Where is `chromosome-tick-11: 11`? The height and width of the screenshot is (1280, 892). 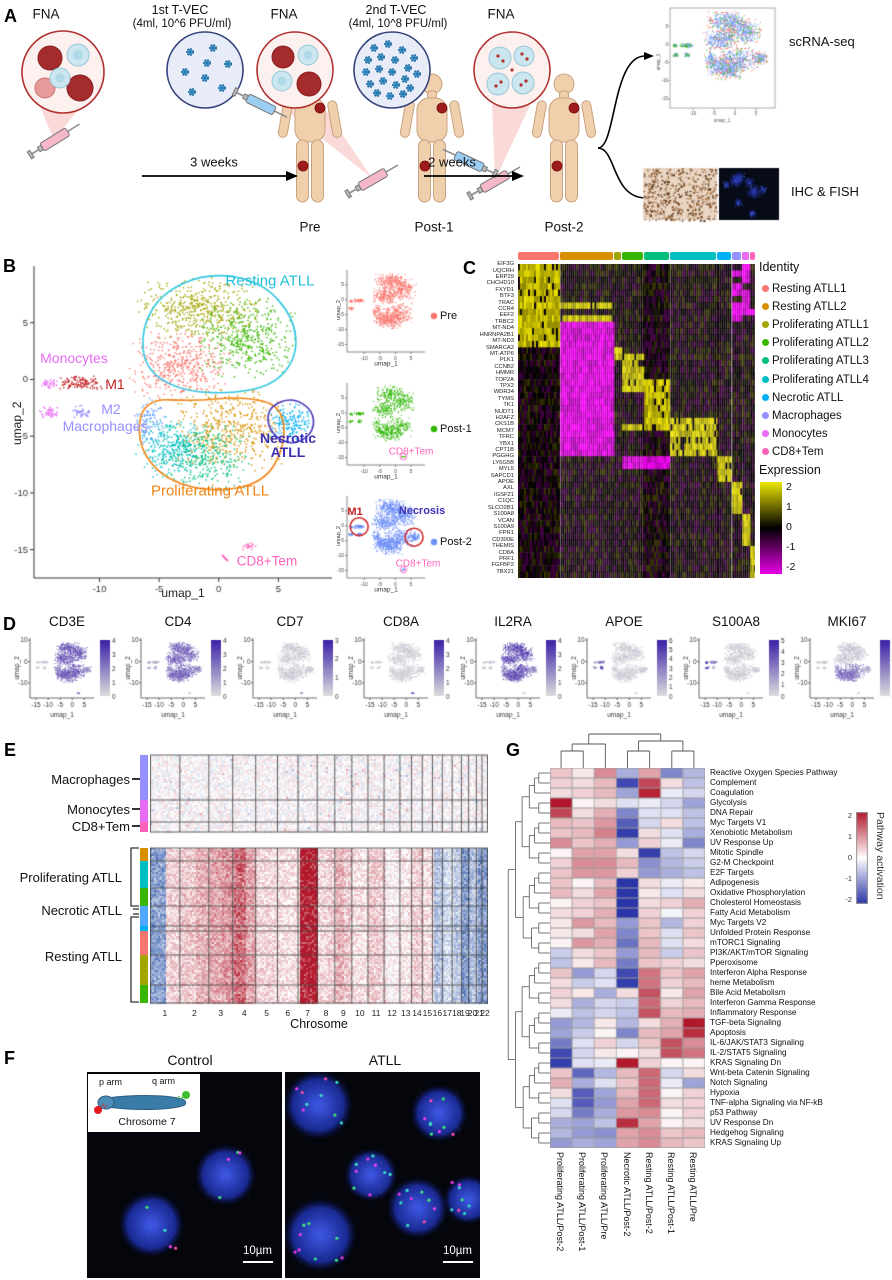
chromosome-tick-11: 11 is located at coordinates (376, 1013).